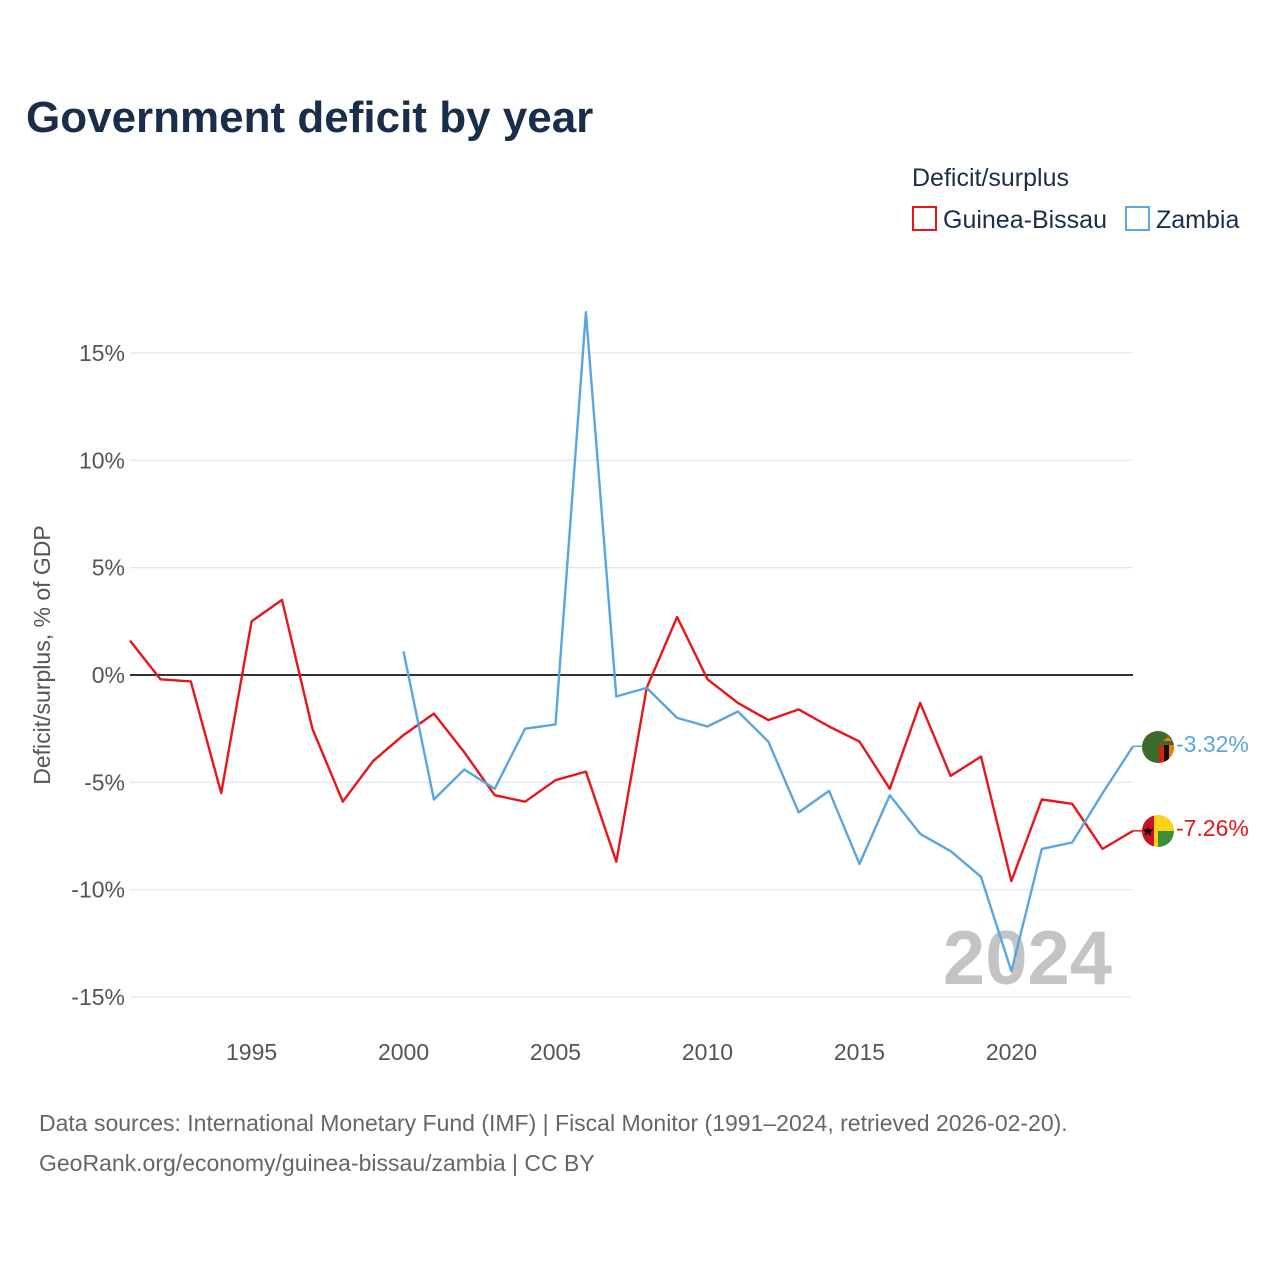 The width and height of the screenshot is (1280, 1280). Describe the element at coordinates (108, 568) in the screenshot. I see `y-tick-label: 5%` at that location.